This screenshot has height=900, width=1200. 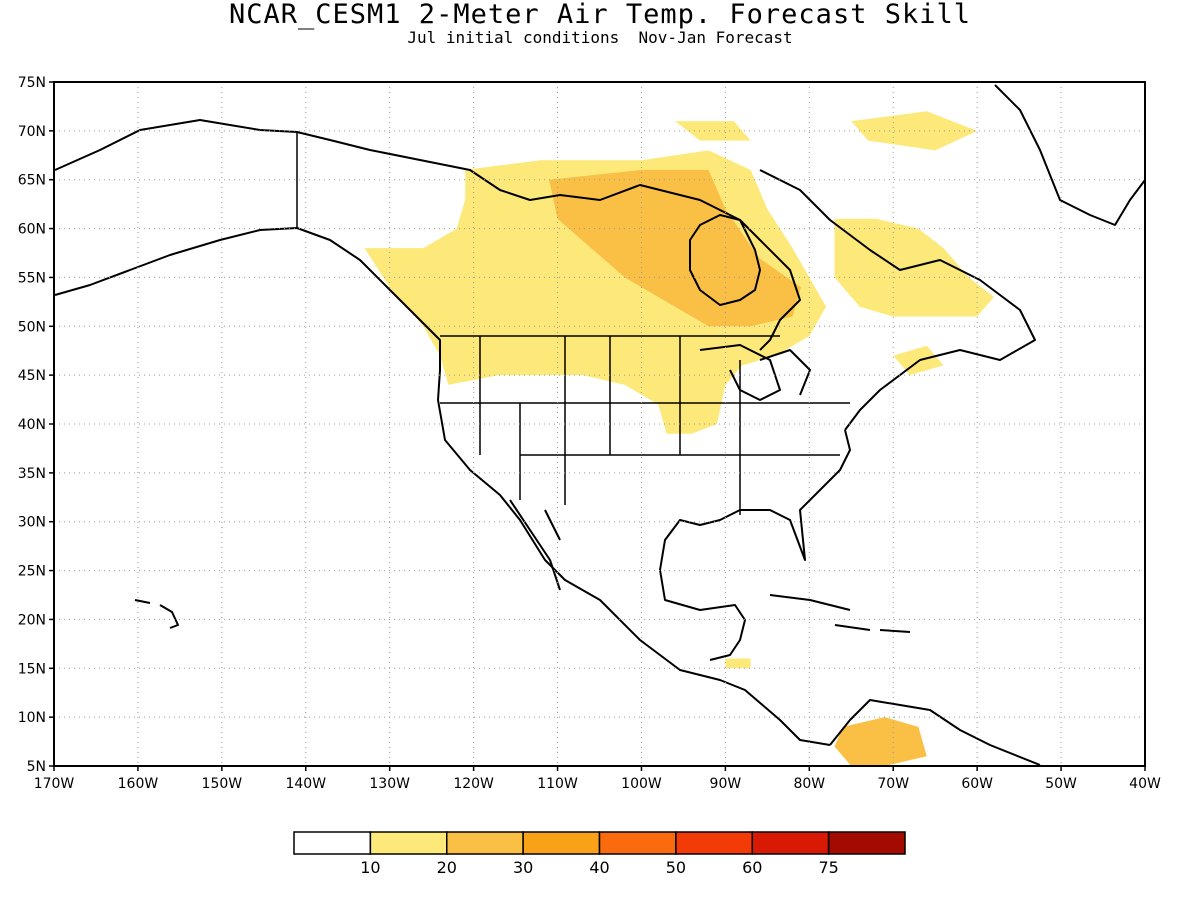 I want to click on lat-tick-label: 75N, so click(x=32, y=83).